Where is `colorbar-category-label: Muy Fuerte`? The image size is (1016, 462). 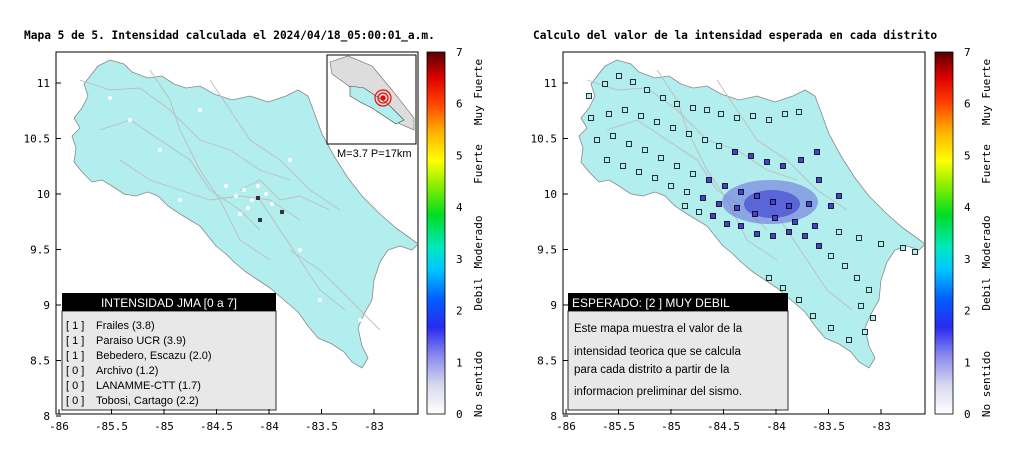 colorbar-category-label: Muy Fuerte is located at coordinates (478, 92).